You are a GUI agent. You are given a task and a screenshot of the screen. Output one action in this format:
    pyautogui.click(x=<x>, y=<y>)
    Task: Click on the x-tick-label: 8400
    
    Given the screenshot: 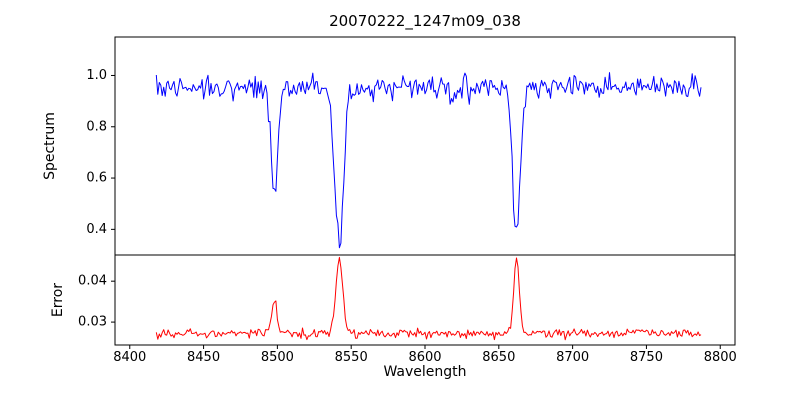 What is the action you would take?
    pyautogui.click(x=129, y=357)
    